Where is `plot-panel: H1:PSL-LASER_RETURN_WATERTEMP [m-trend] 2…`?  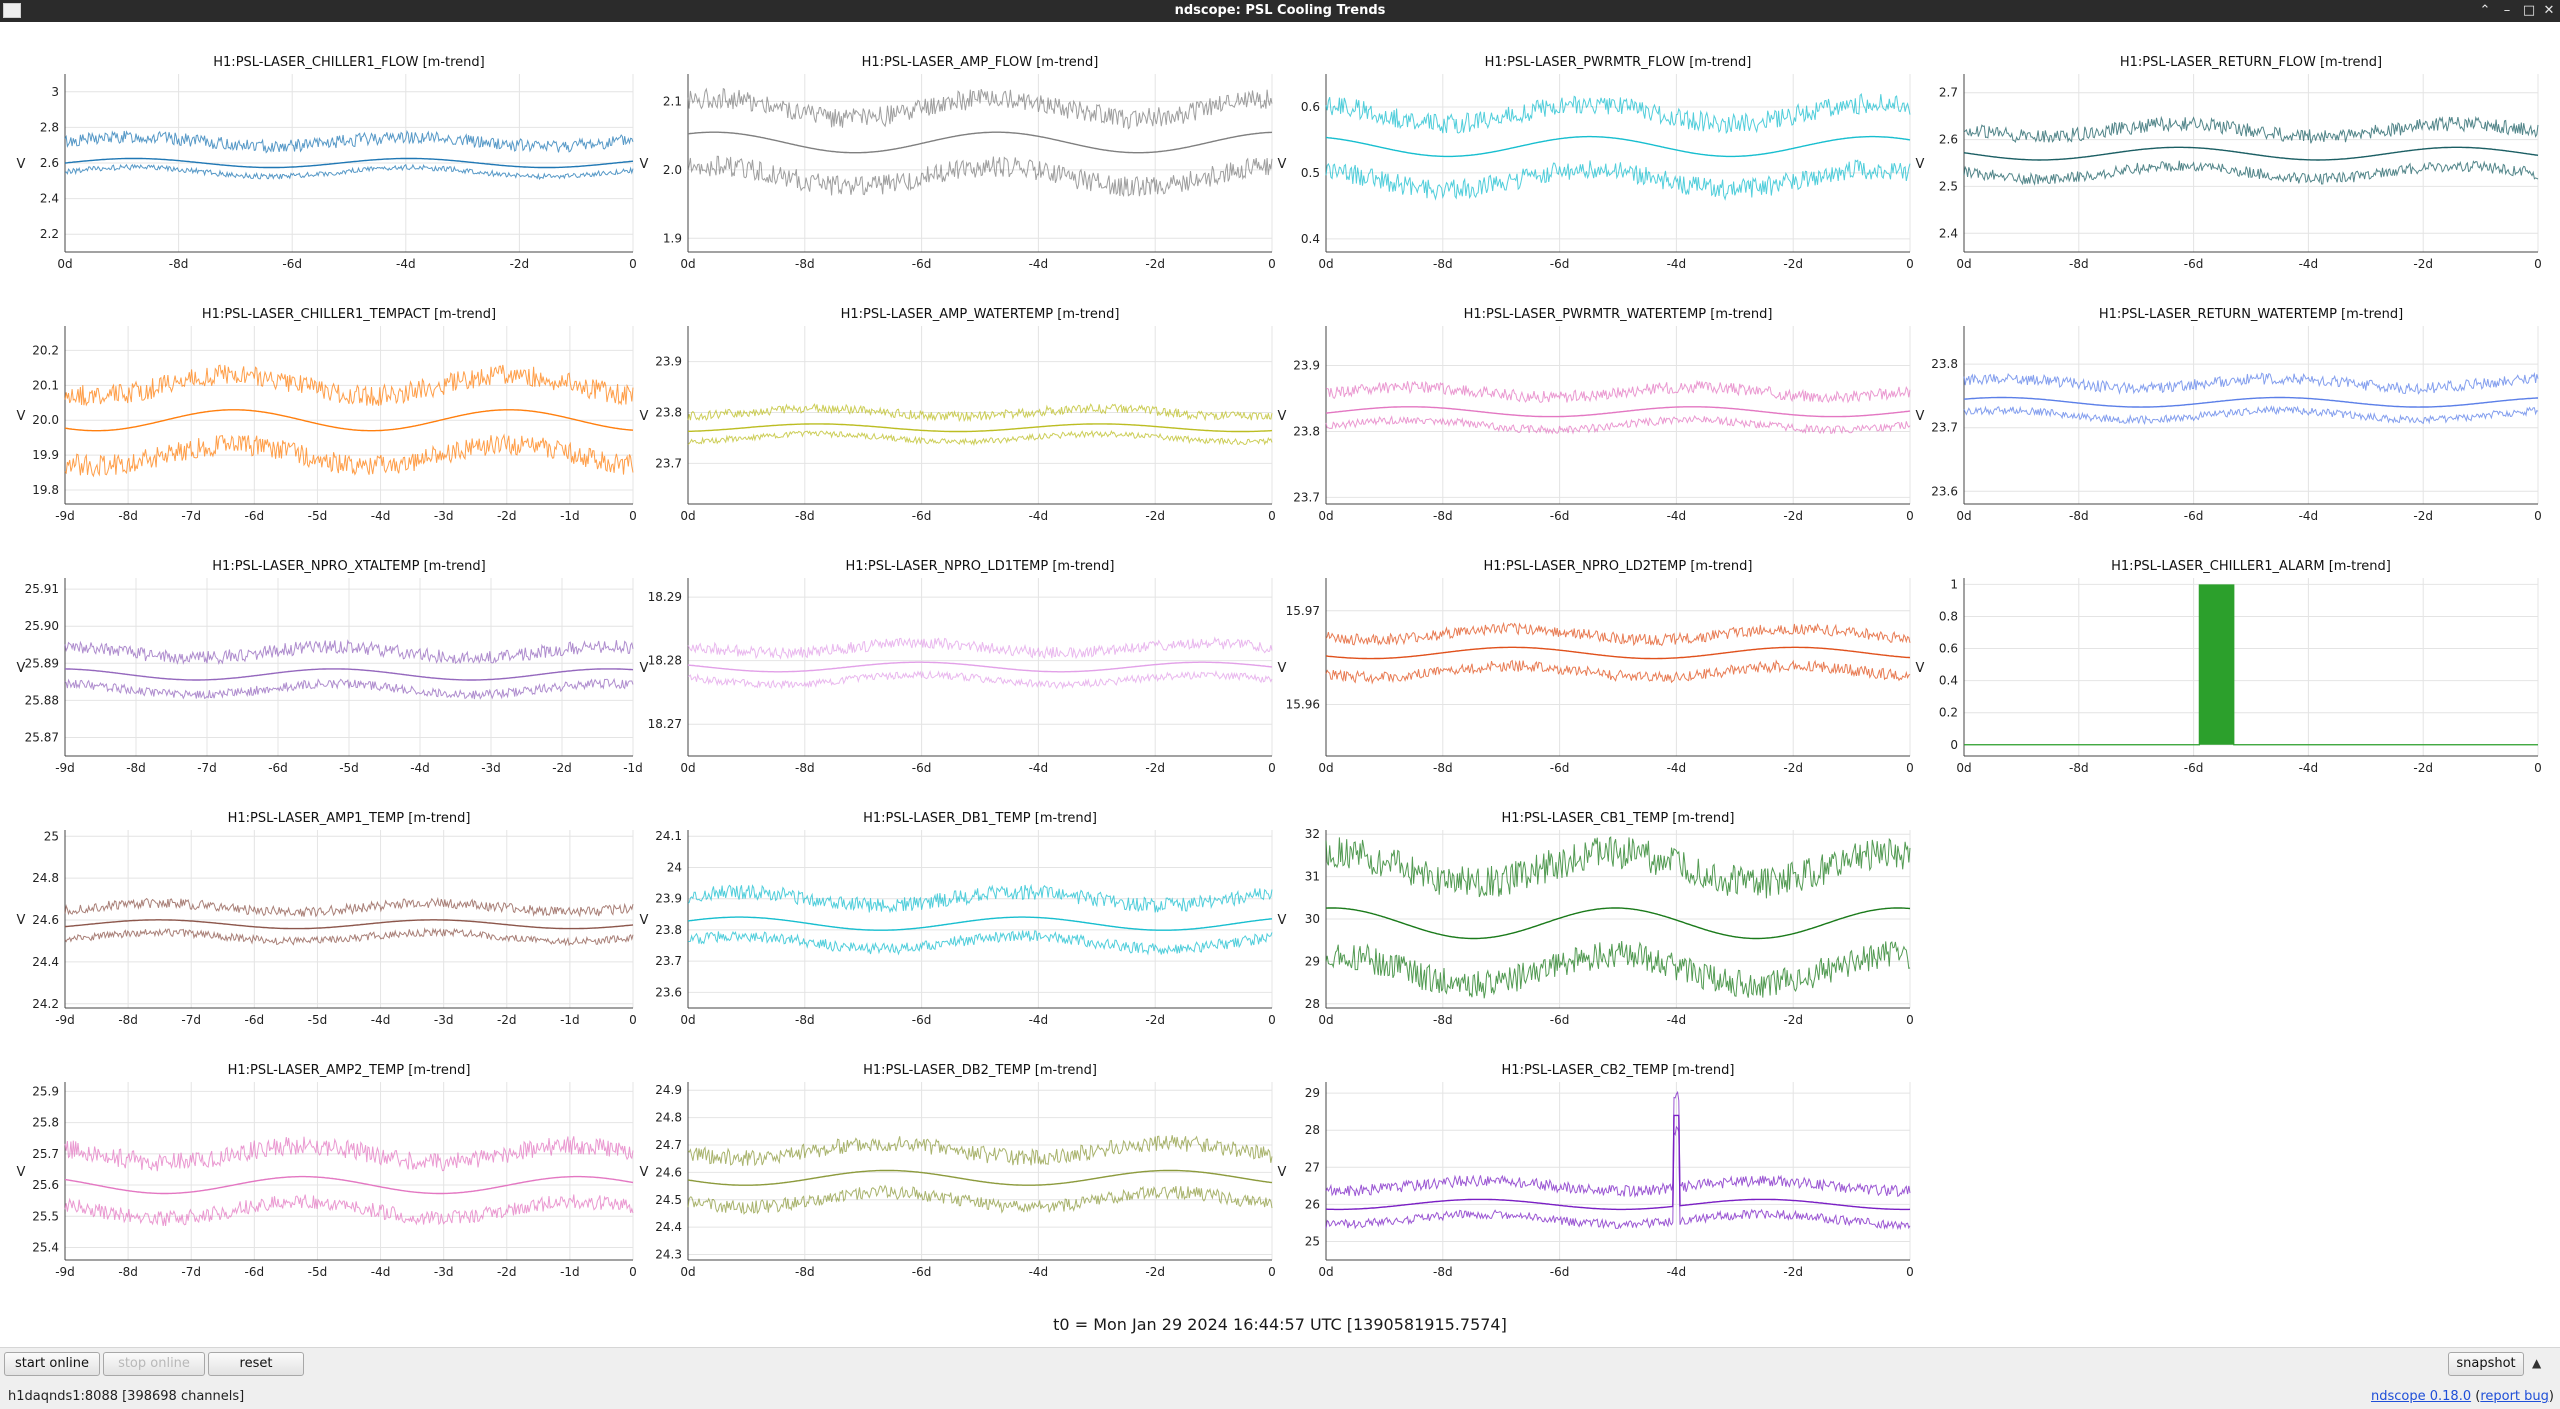 plot-panel: H1:PSL-LASER_RETURN_WATERTEMP [m-trend] 2… is located at coordinates (2229, 415).